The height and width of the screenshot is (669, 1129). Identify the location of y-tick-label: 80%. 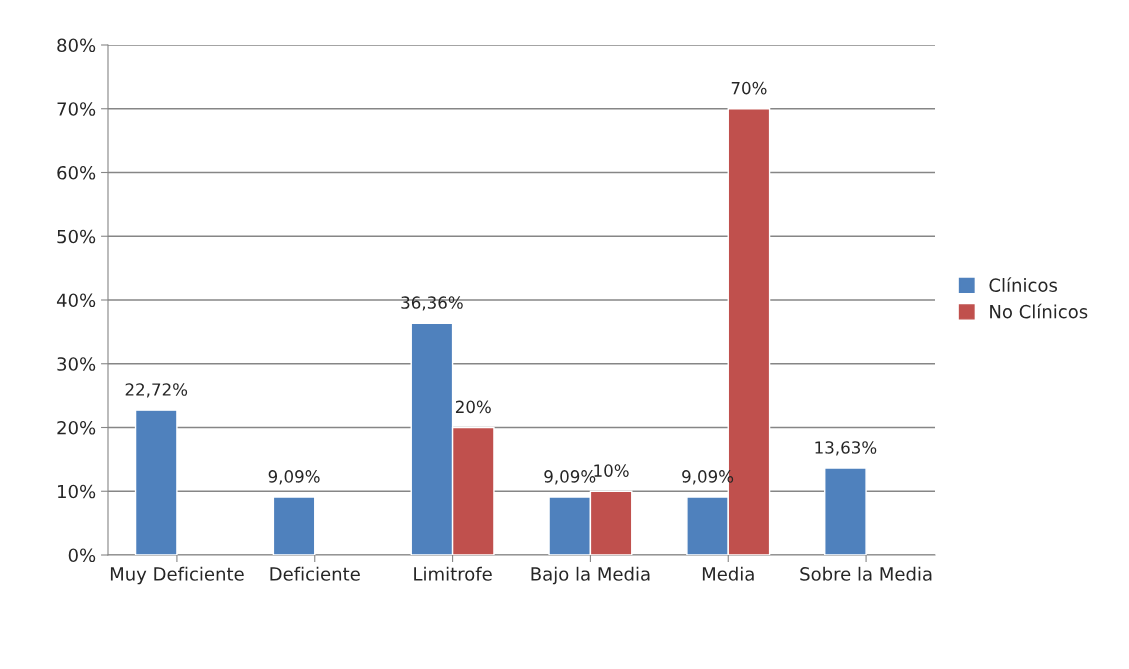
(76, 45).